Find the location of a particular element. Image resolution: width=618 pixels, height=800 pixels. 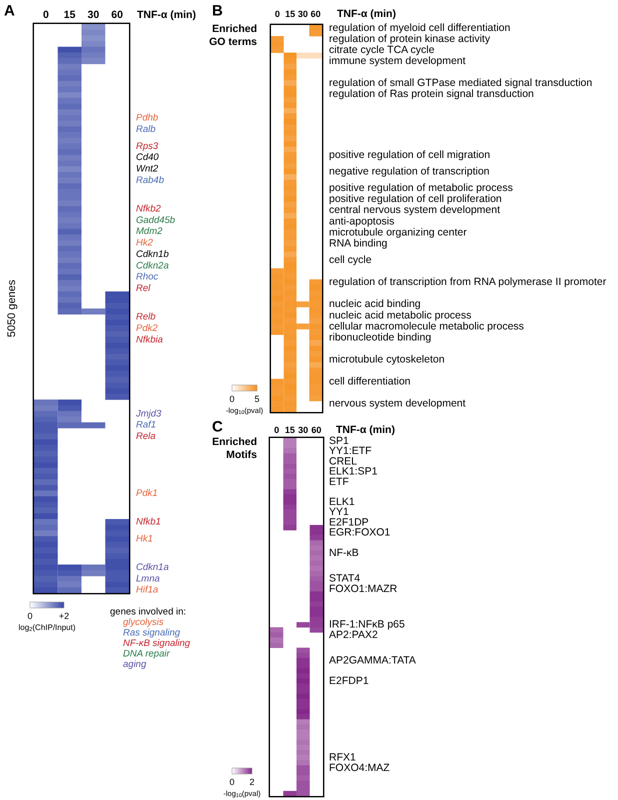

y-tick-label: negative regulation of transcription is located at coordinates (409, 172).